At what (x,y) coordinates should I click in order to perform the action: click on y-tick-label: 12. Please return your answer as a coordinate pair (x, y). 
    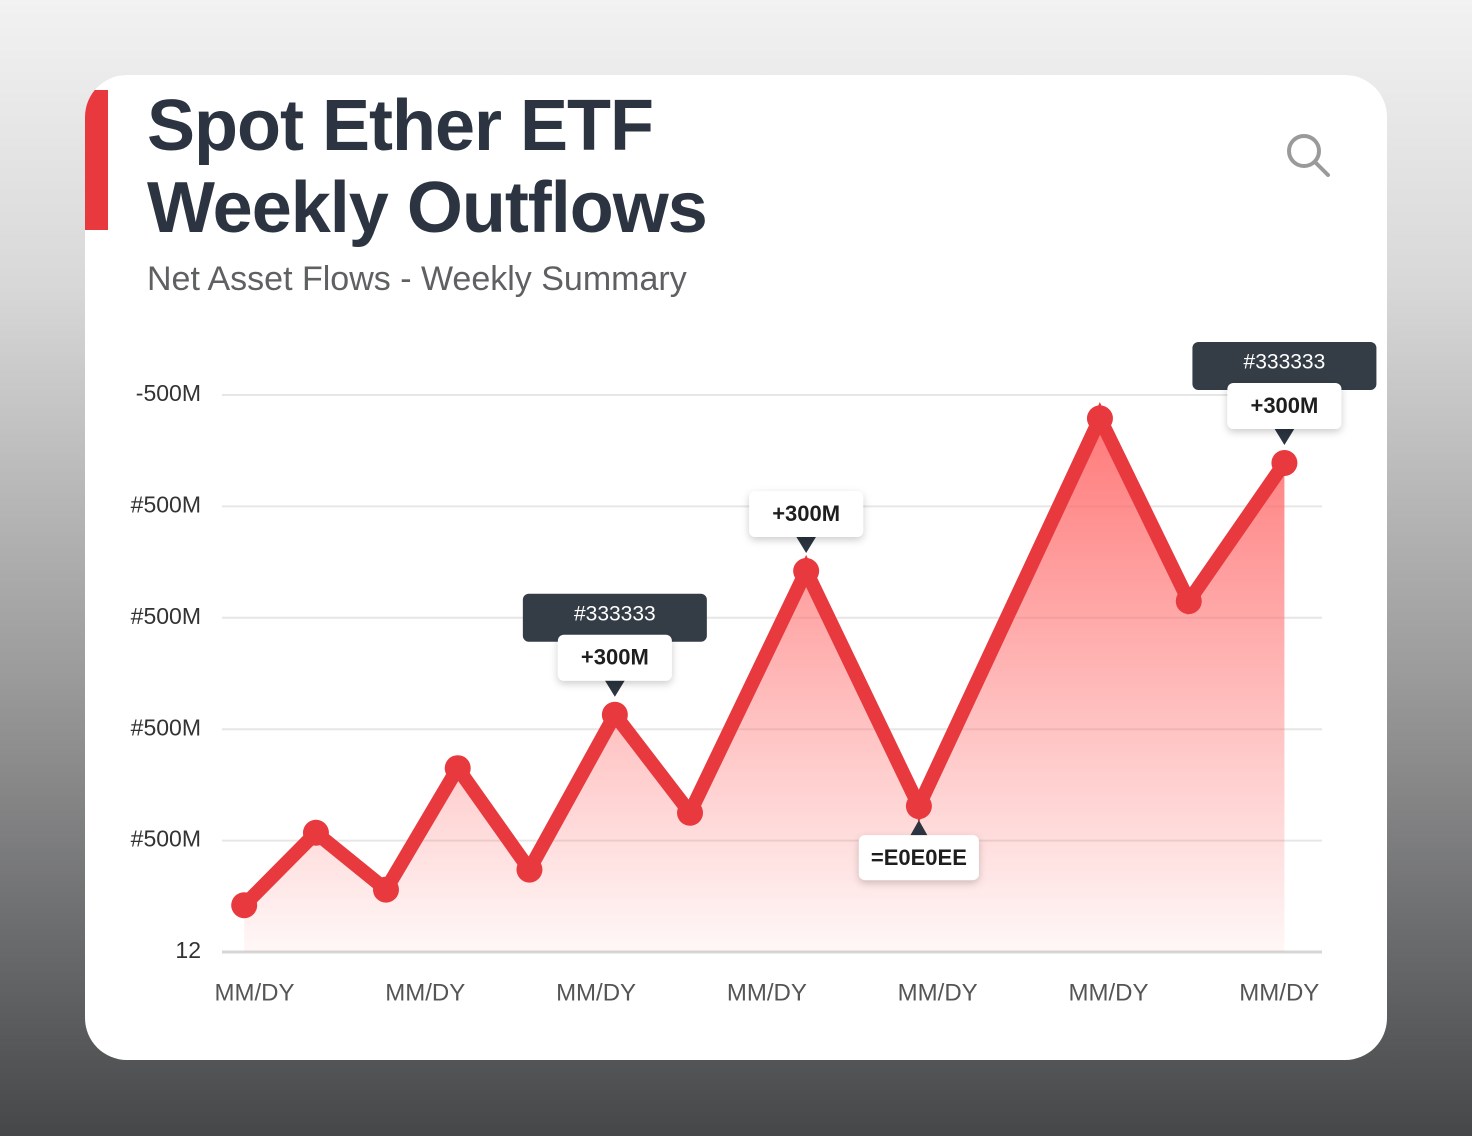
    Looking at the image, I should click on (188, 950).